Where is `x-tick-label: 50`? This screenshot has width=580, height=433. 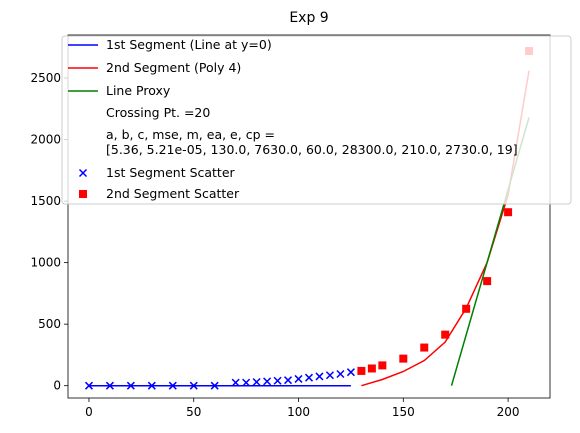
x-tick-label: 50 is located at coordinates (193, 412).